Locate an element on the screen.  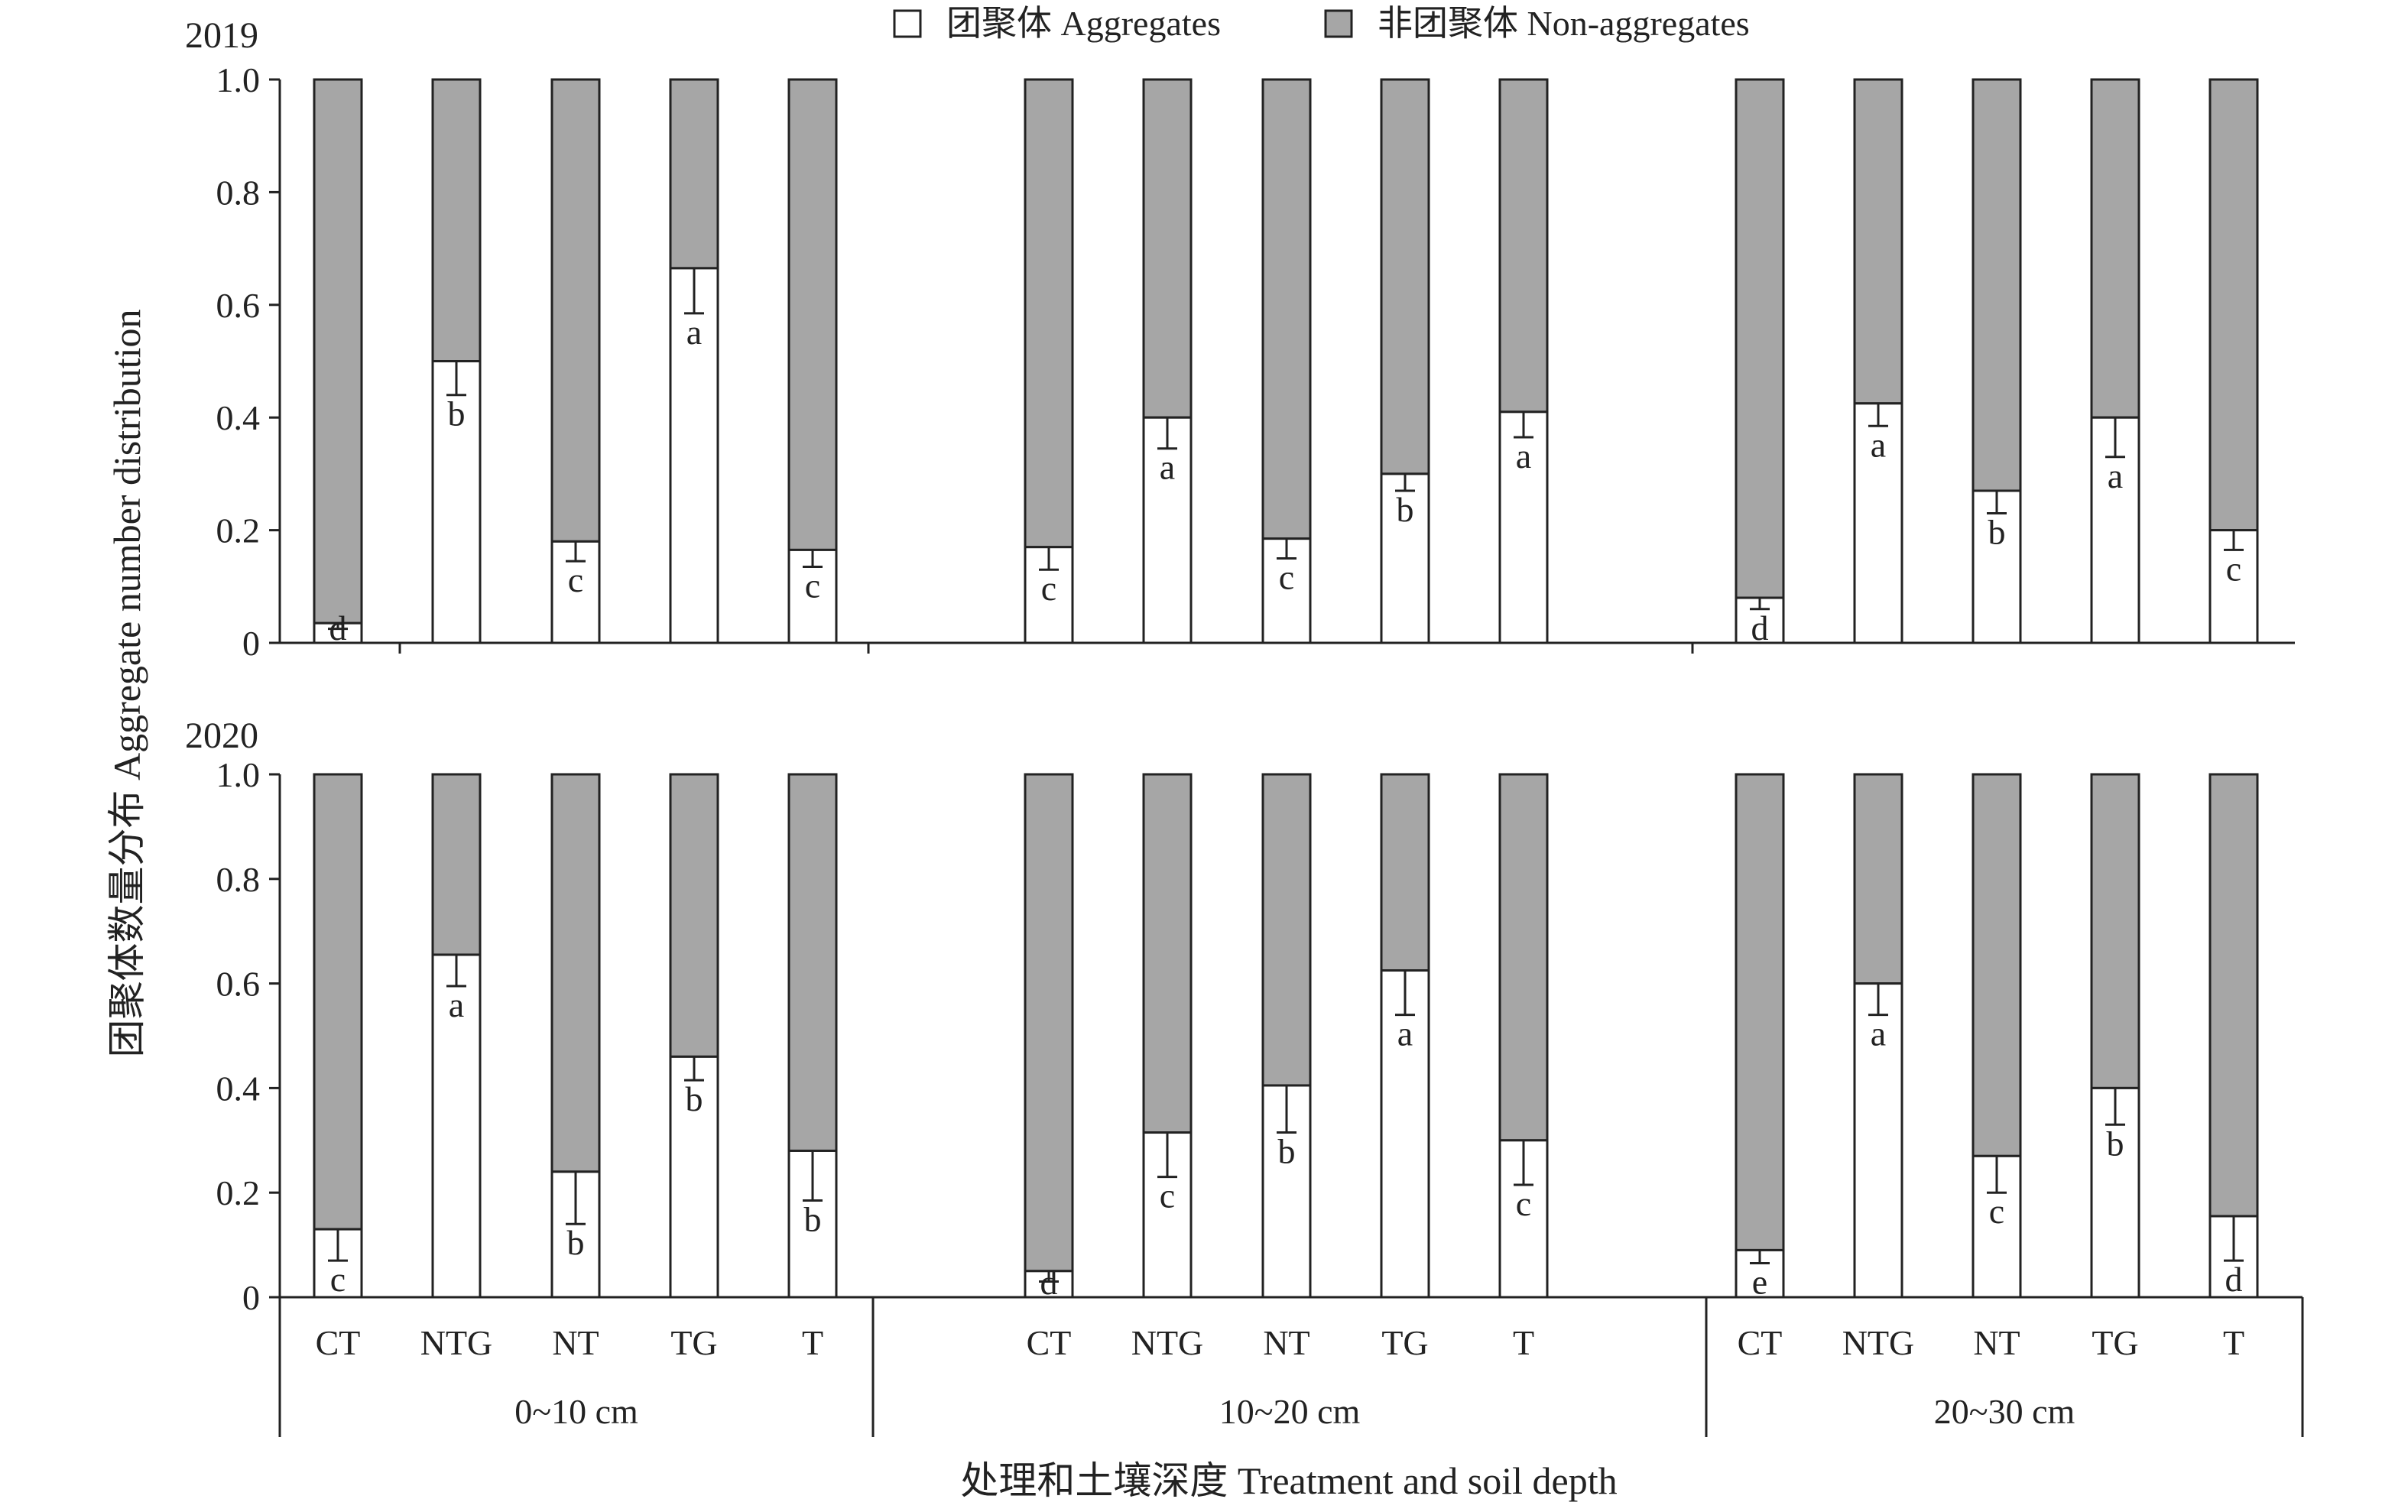
legend-label-non-aggregates: 非团聚体 Non-aggregates is located at coordinates (1564, 23).